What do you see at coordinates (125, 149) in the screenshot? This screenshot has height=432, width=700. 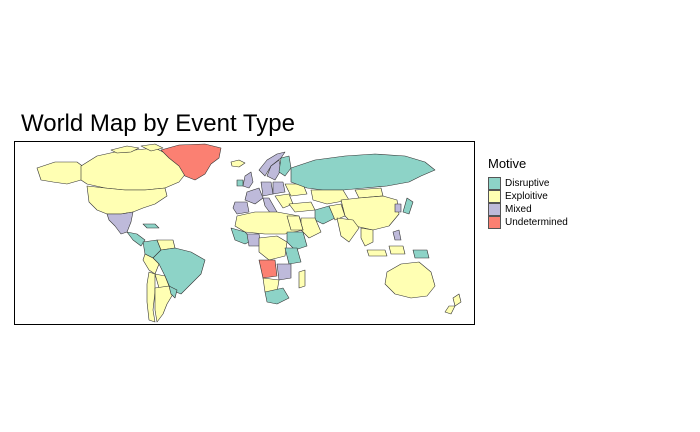 I see `country-canada-islands` at bounding box center [125, 149].